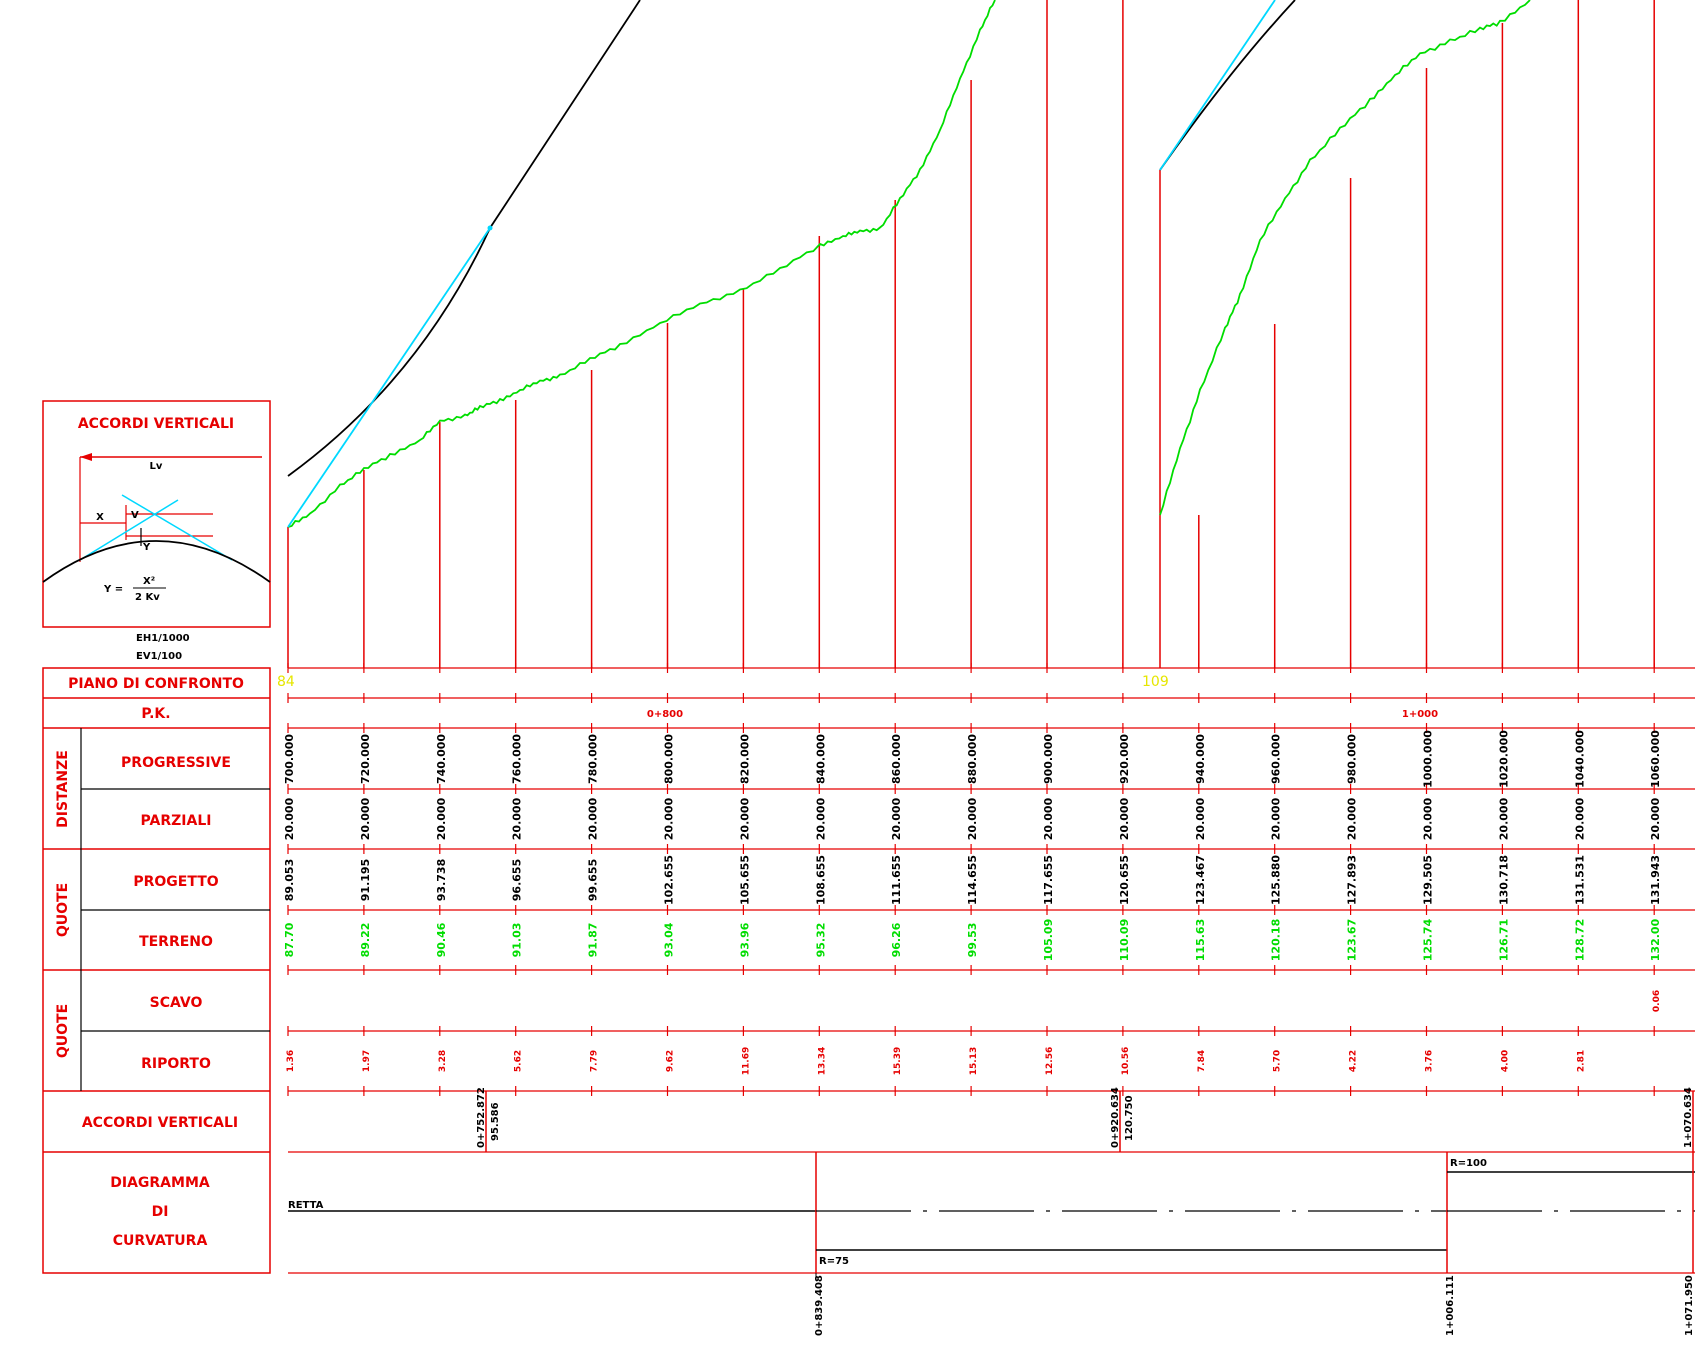  What do you see at coordinates (1126, 1061) in the screenshot?
I see `riporto-value: 10.56` at bounding box center [1126, 1061].